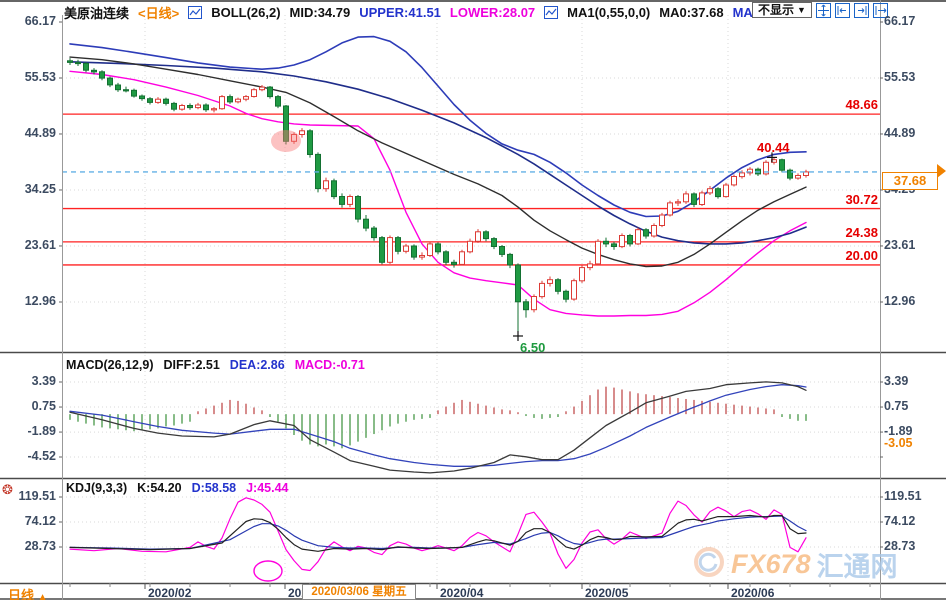 The image size is (946, 600). I want to click on swing-high-annotation: 40.44, so click(773, 147).